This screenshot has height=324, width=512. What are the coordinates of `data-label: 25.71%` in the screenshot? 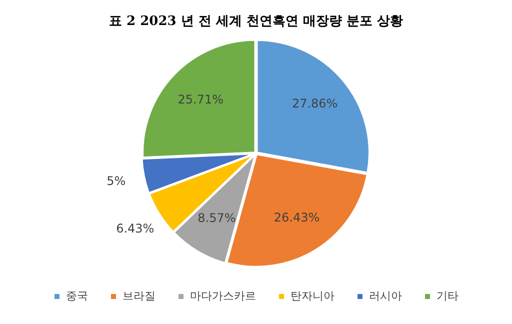 It's located at (201, 99).